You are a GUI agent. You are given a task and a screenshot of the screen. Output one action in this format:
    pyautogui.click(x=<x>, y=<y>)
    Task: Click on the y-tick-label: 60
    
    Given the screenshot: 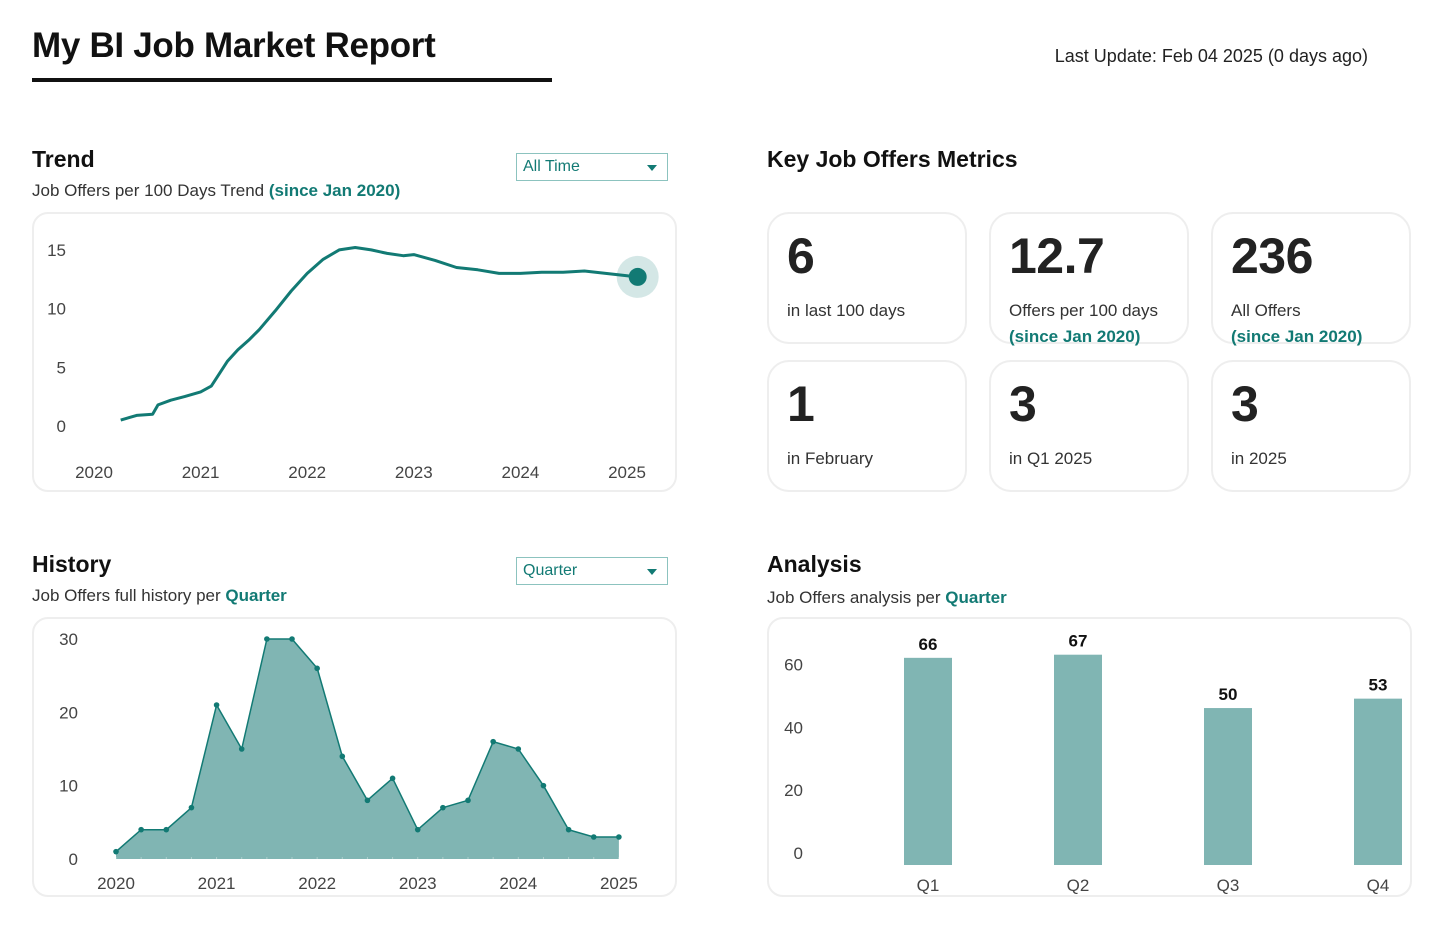 What is the action you would take?
    pyautogui.click(x=793, y=665)
    